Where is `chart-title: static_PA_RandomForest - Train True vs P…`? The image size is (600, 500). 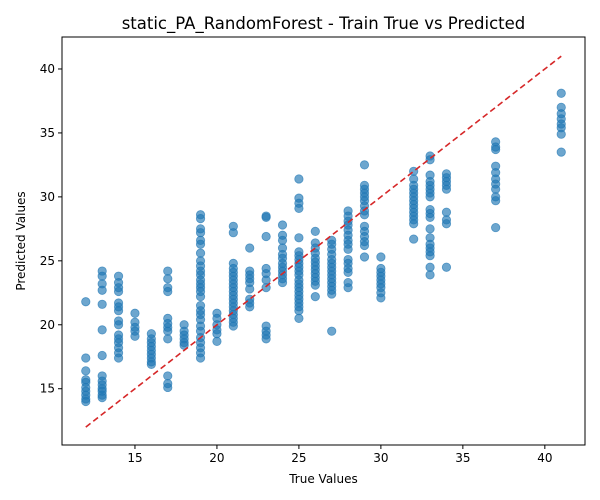
chart-title: static_PA_RandomForest - Train True vs P… is located at coordinates (324, 24).